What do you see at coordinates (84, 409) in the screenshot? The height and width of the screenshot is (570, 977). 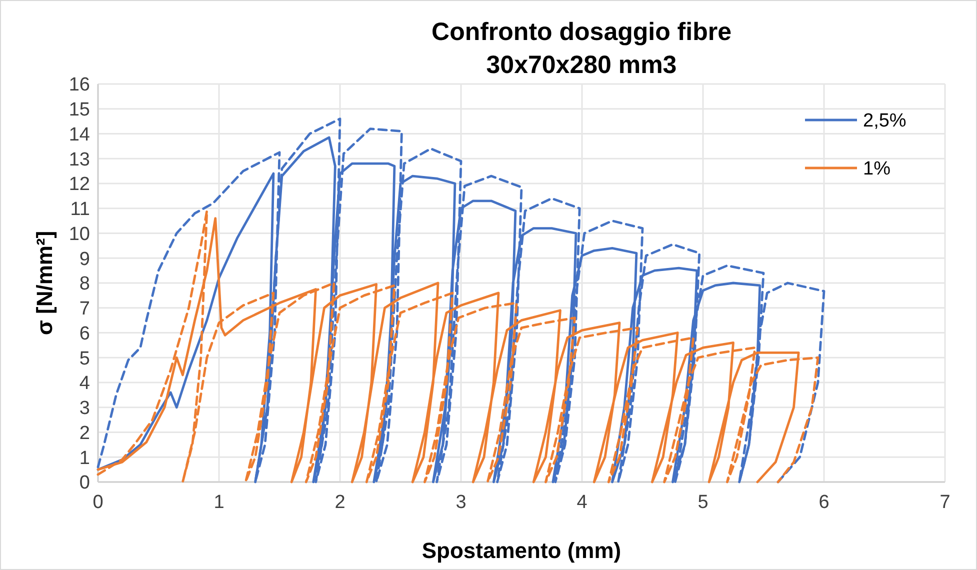 I see `y-tick-label: 3` at bounding box center [84, 409].